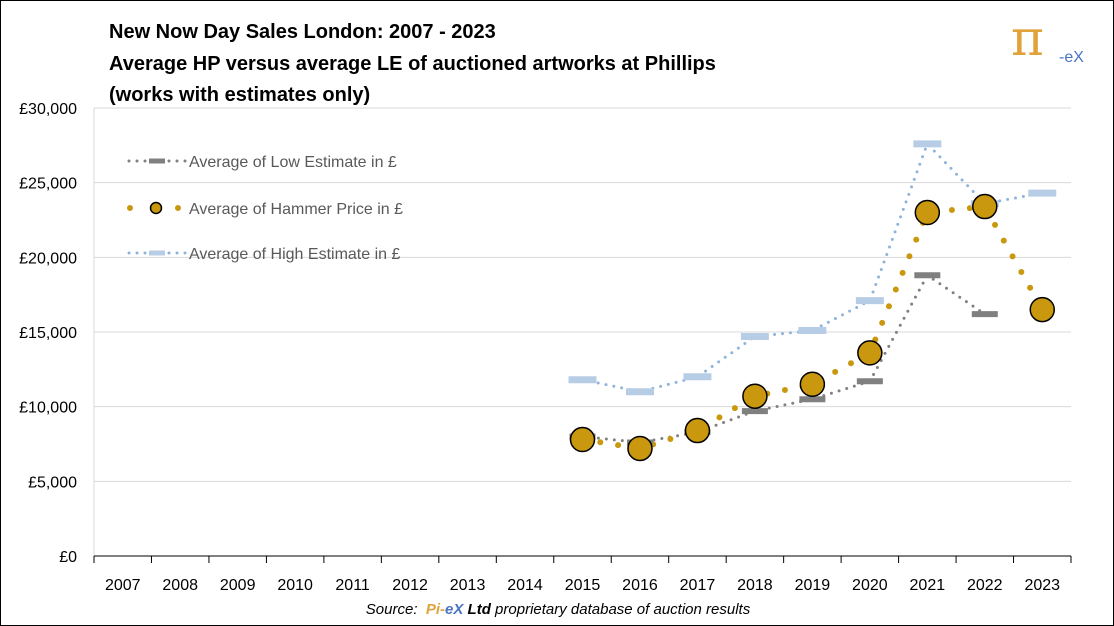 The height and width of the screenshot is (626, 1114). I want to click on y-tick-label: £5,000, so click(52, 482).